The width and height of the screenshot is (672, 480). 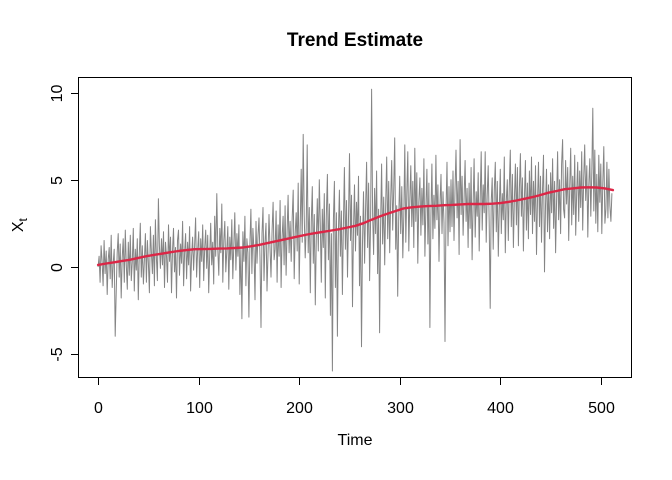 I want to click on y-axis-label-main: X, so click(x=18, y=227).